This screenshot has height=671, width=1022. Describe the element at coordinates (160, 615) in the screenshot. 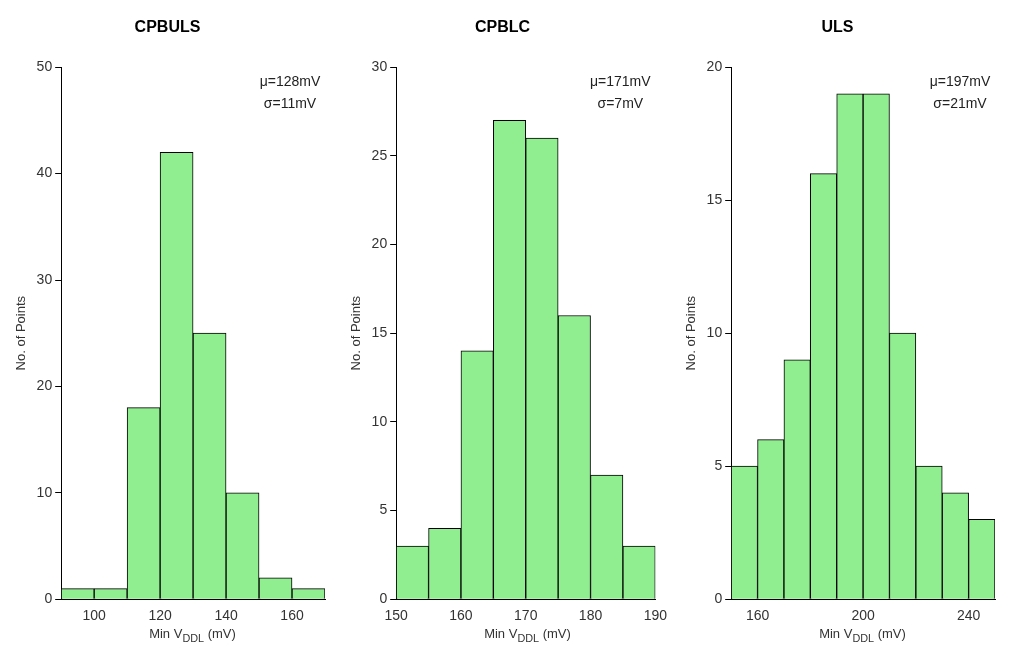

I see `x-tick-label: 120` at that location.